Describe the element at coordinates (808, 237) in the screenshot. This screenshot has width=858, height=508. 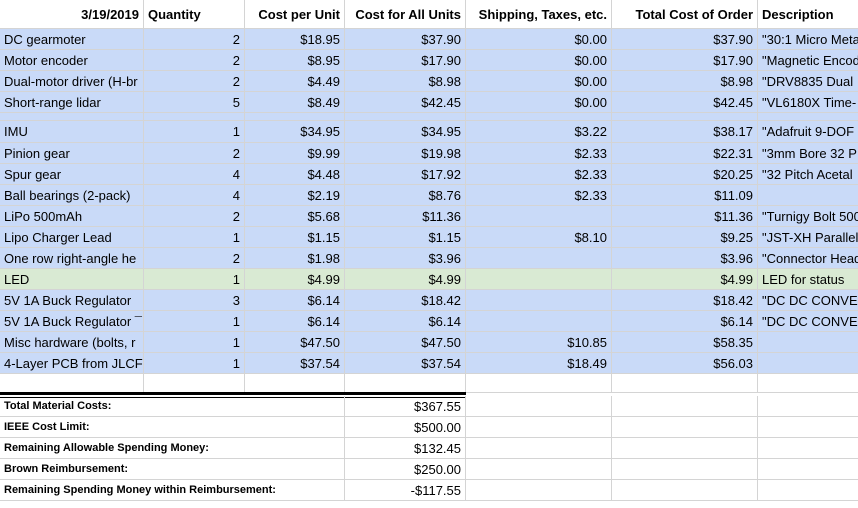
I see `cell-desc: "JST-XH Parallel` at that location.